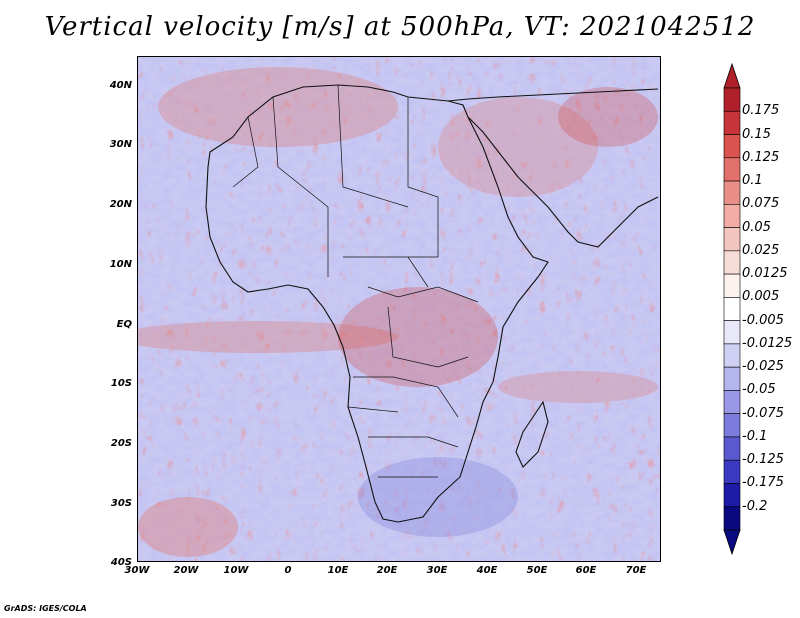 This screenshot has height=618, width=800. Describe the element at coordinates (387, 570) in the screenshot. I see `lon-label-20e: 20E` at that location.